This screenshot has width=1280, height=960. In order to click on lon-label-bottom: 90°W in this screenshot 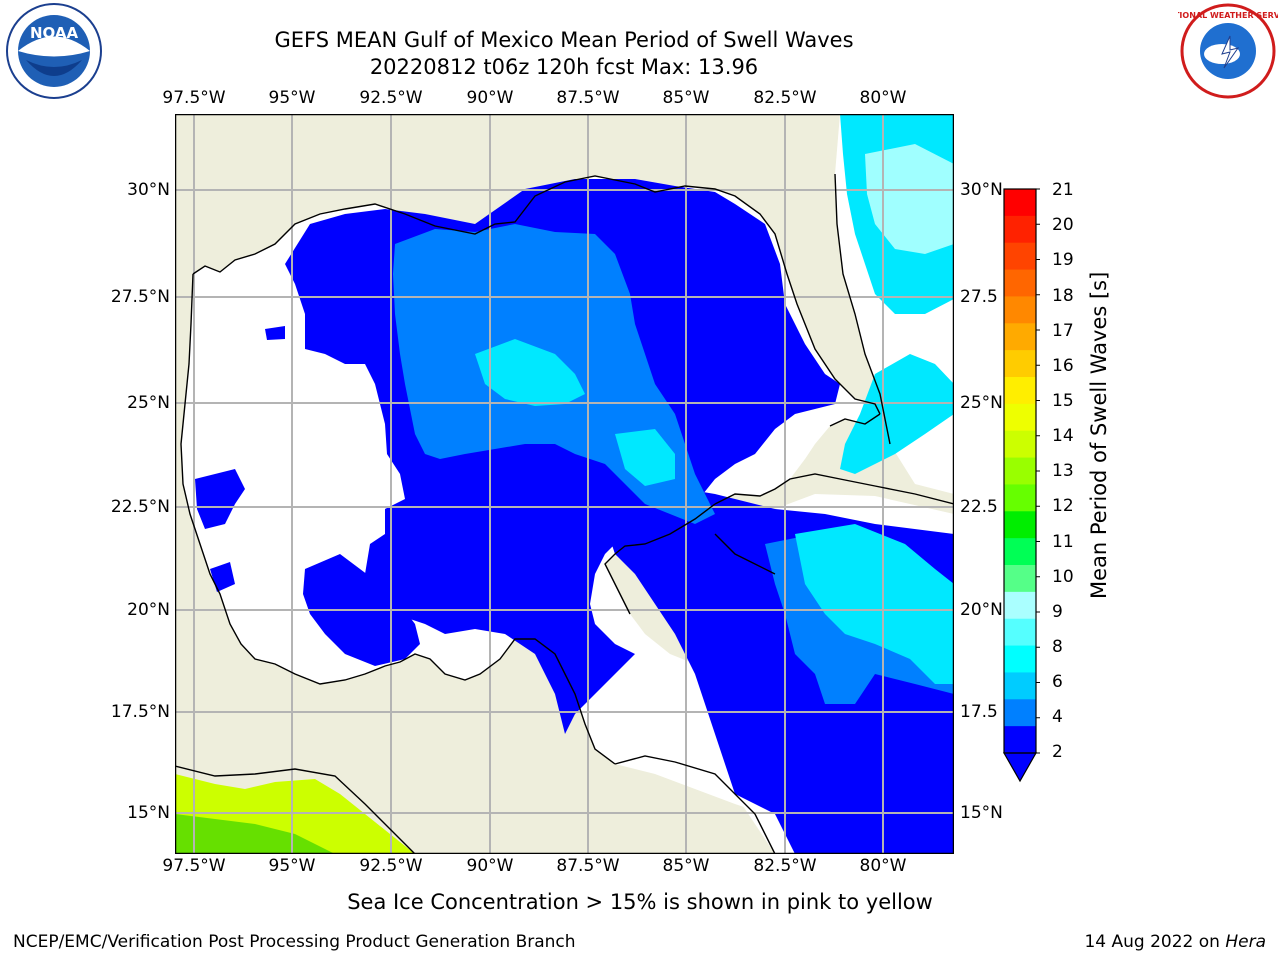, I will do `click(490, 866)`.